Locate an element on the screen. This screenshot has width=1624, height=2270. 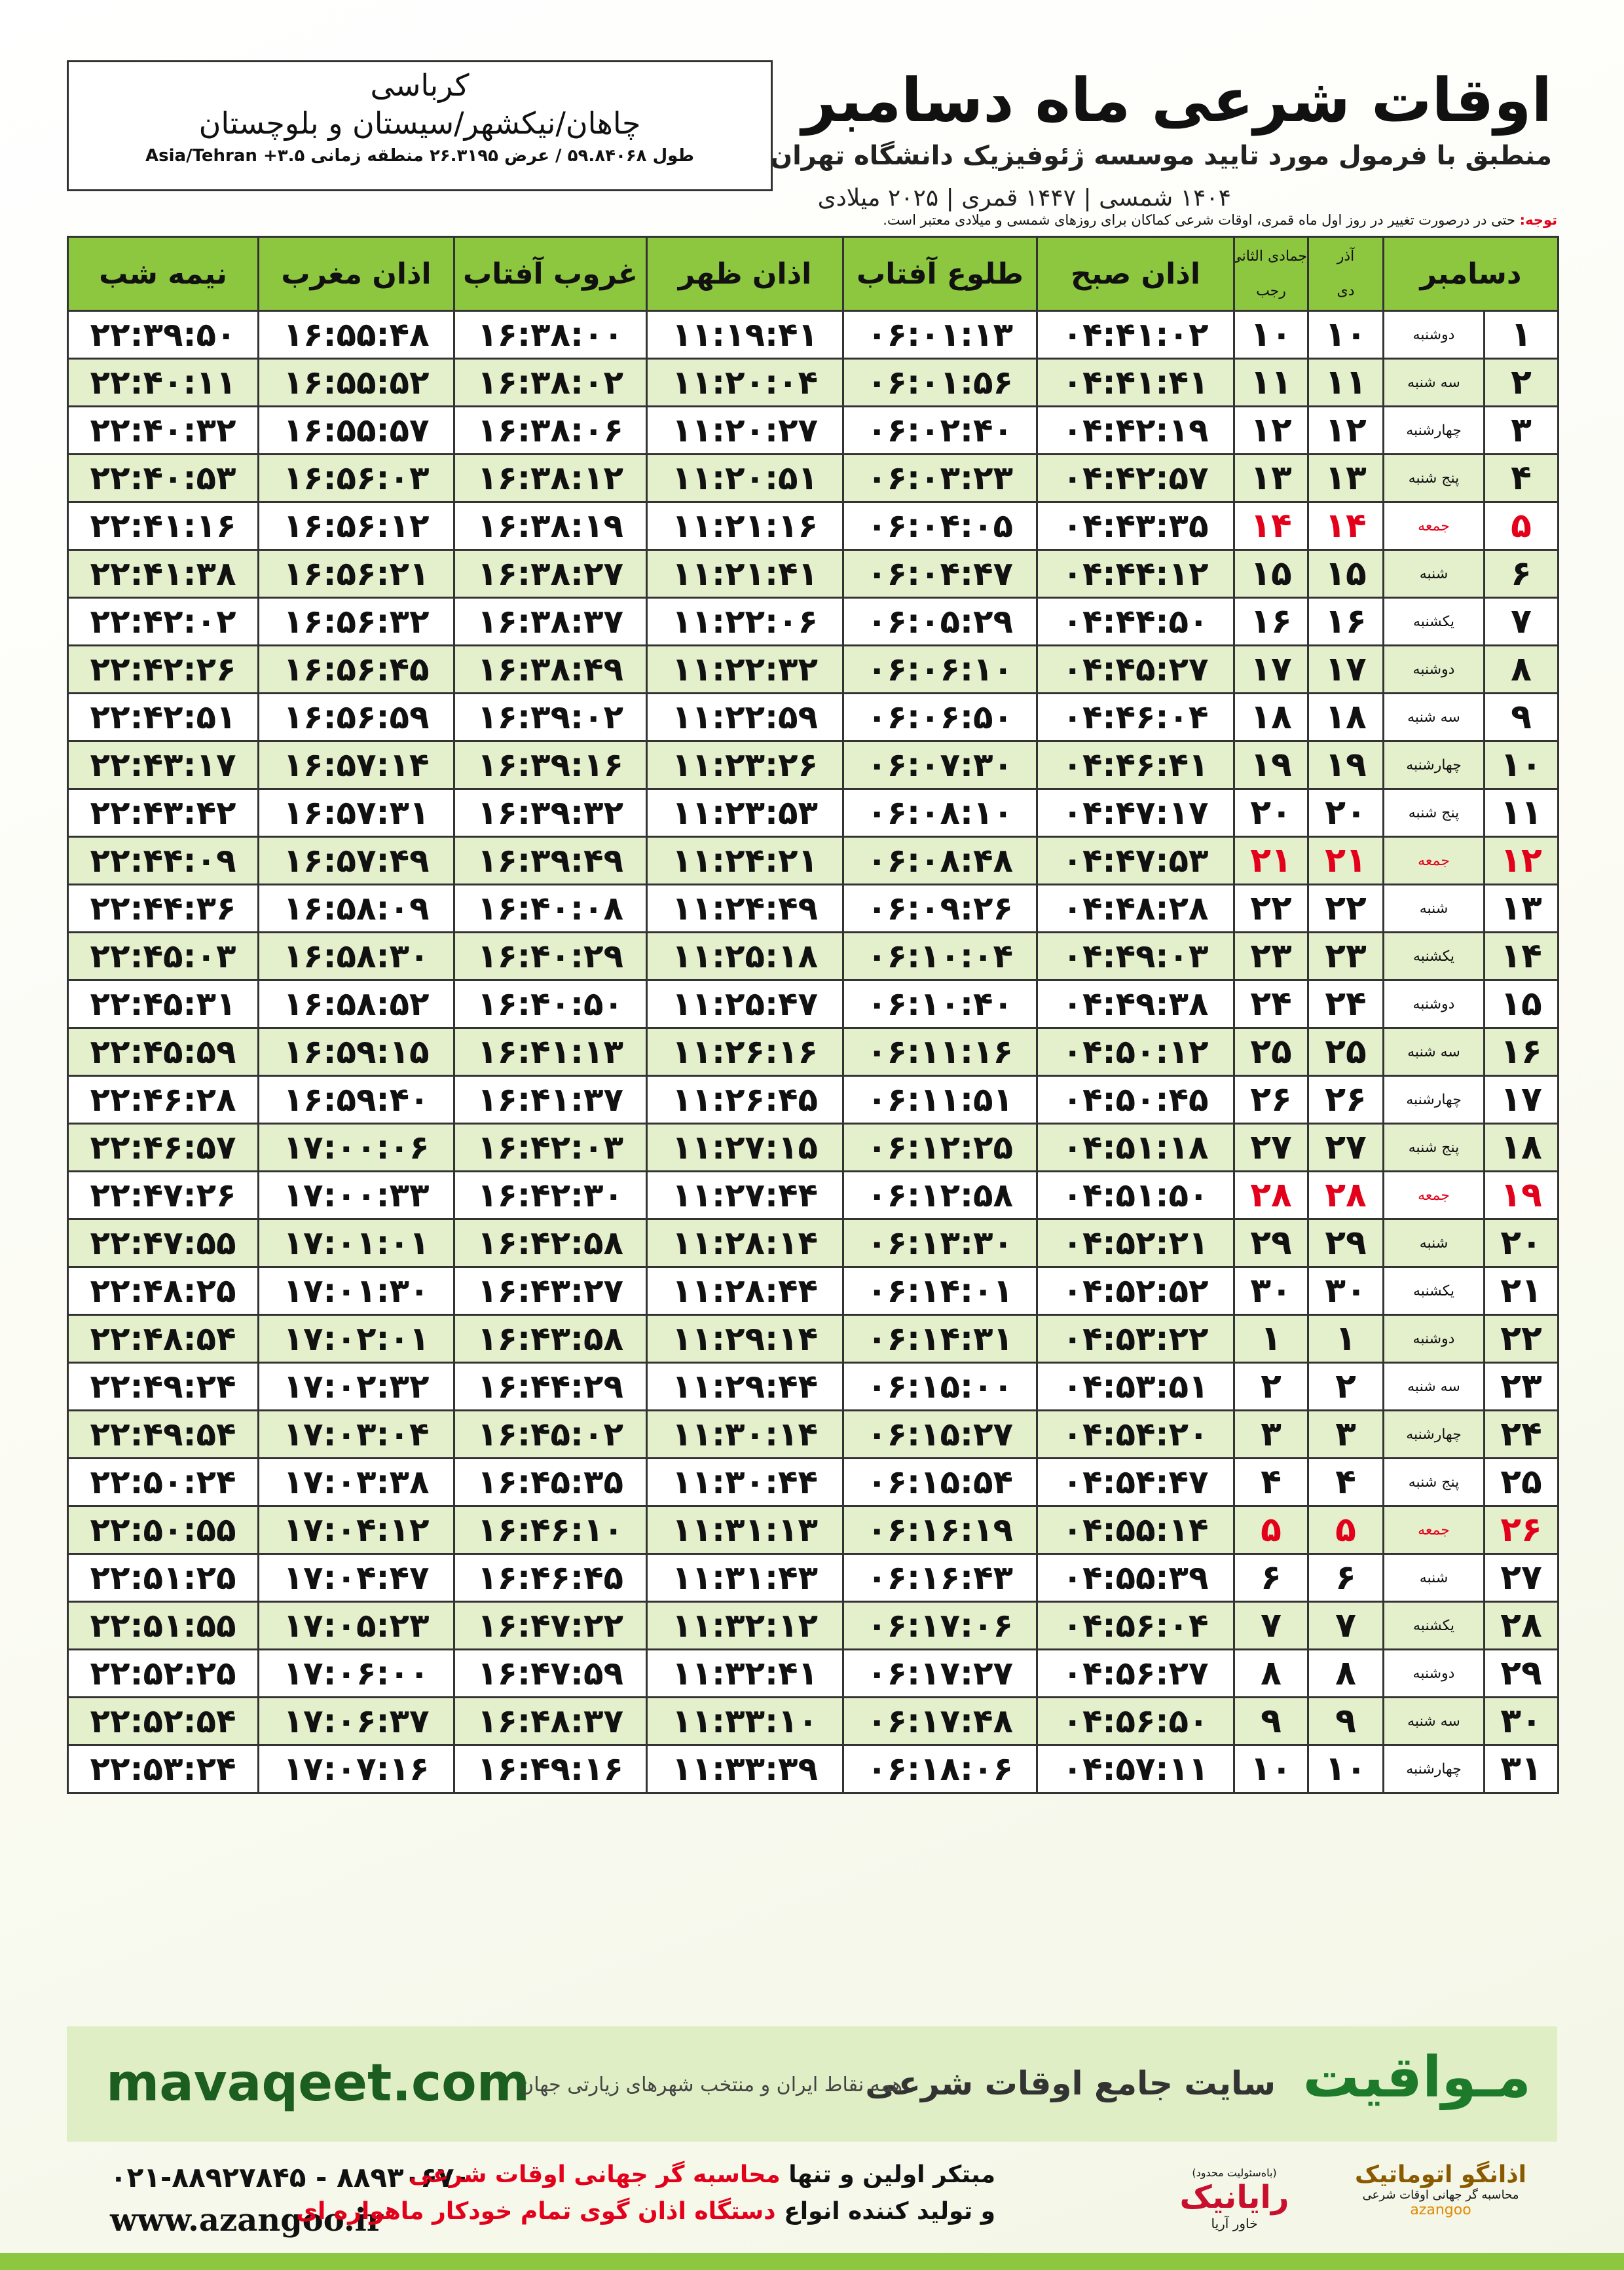
time-cell: ۲۲:۴۱:۳۸ is located at coordinates (163, 574).